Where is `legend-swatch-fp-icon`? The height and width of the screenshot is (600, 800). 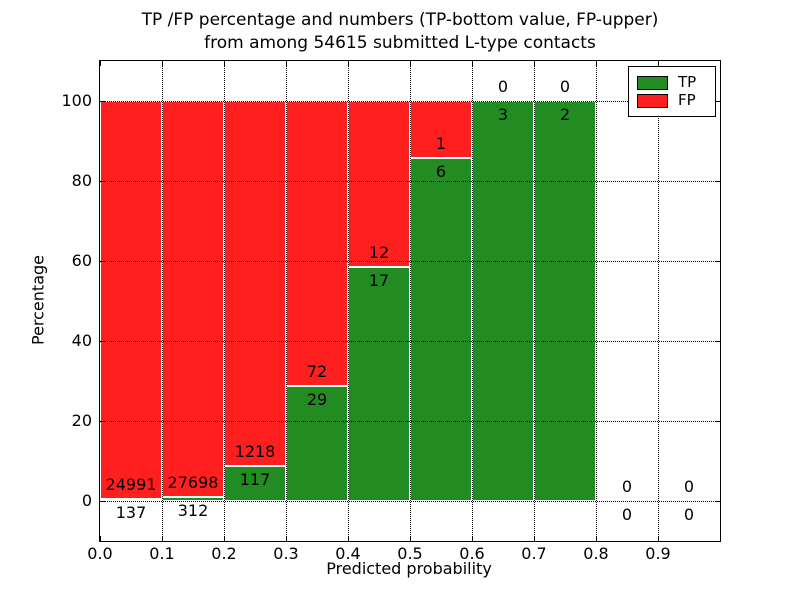 legend-swatch-fp-icon is located at coordinates (652, 100).